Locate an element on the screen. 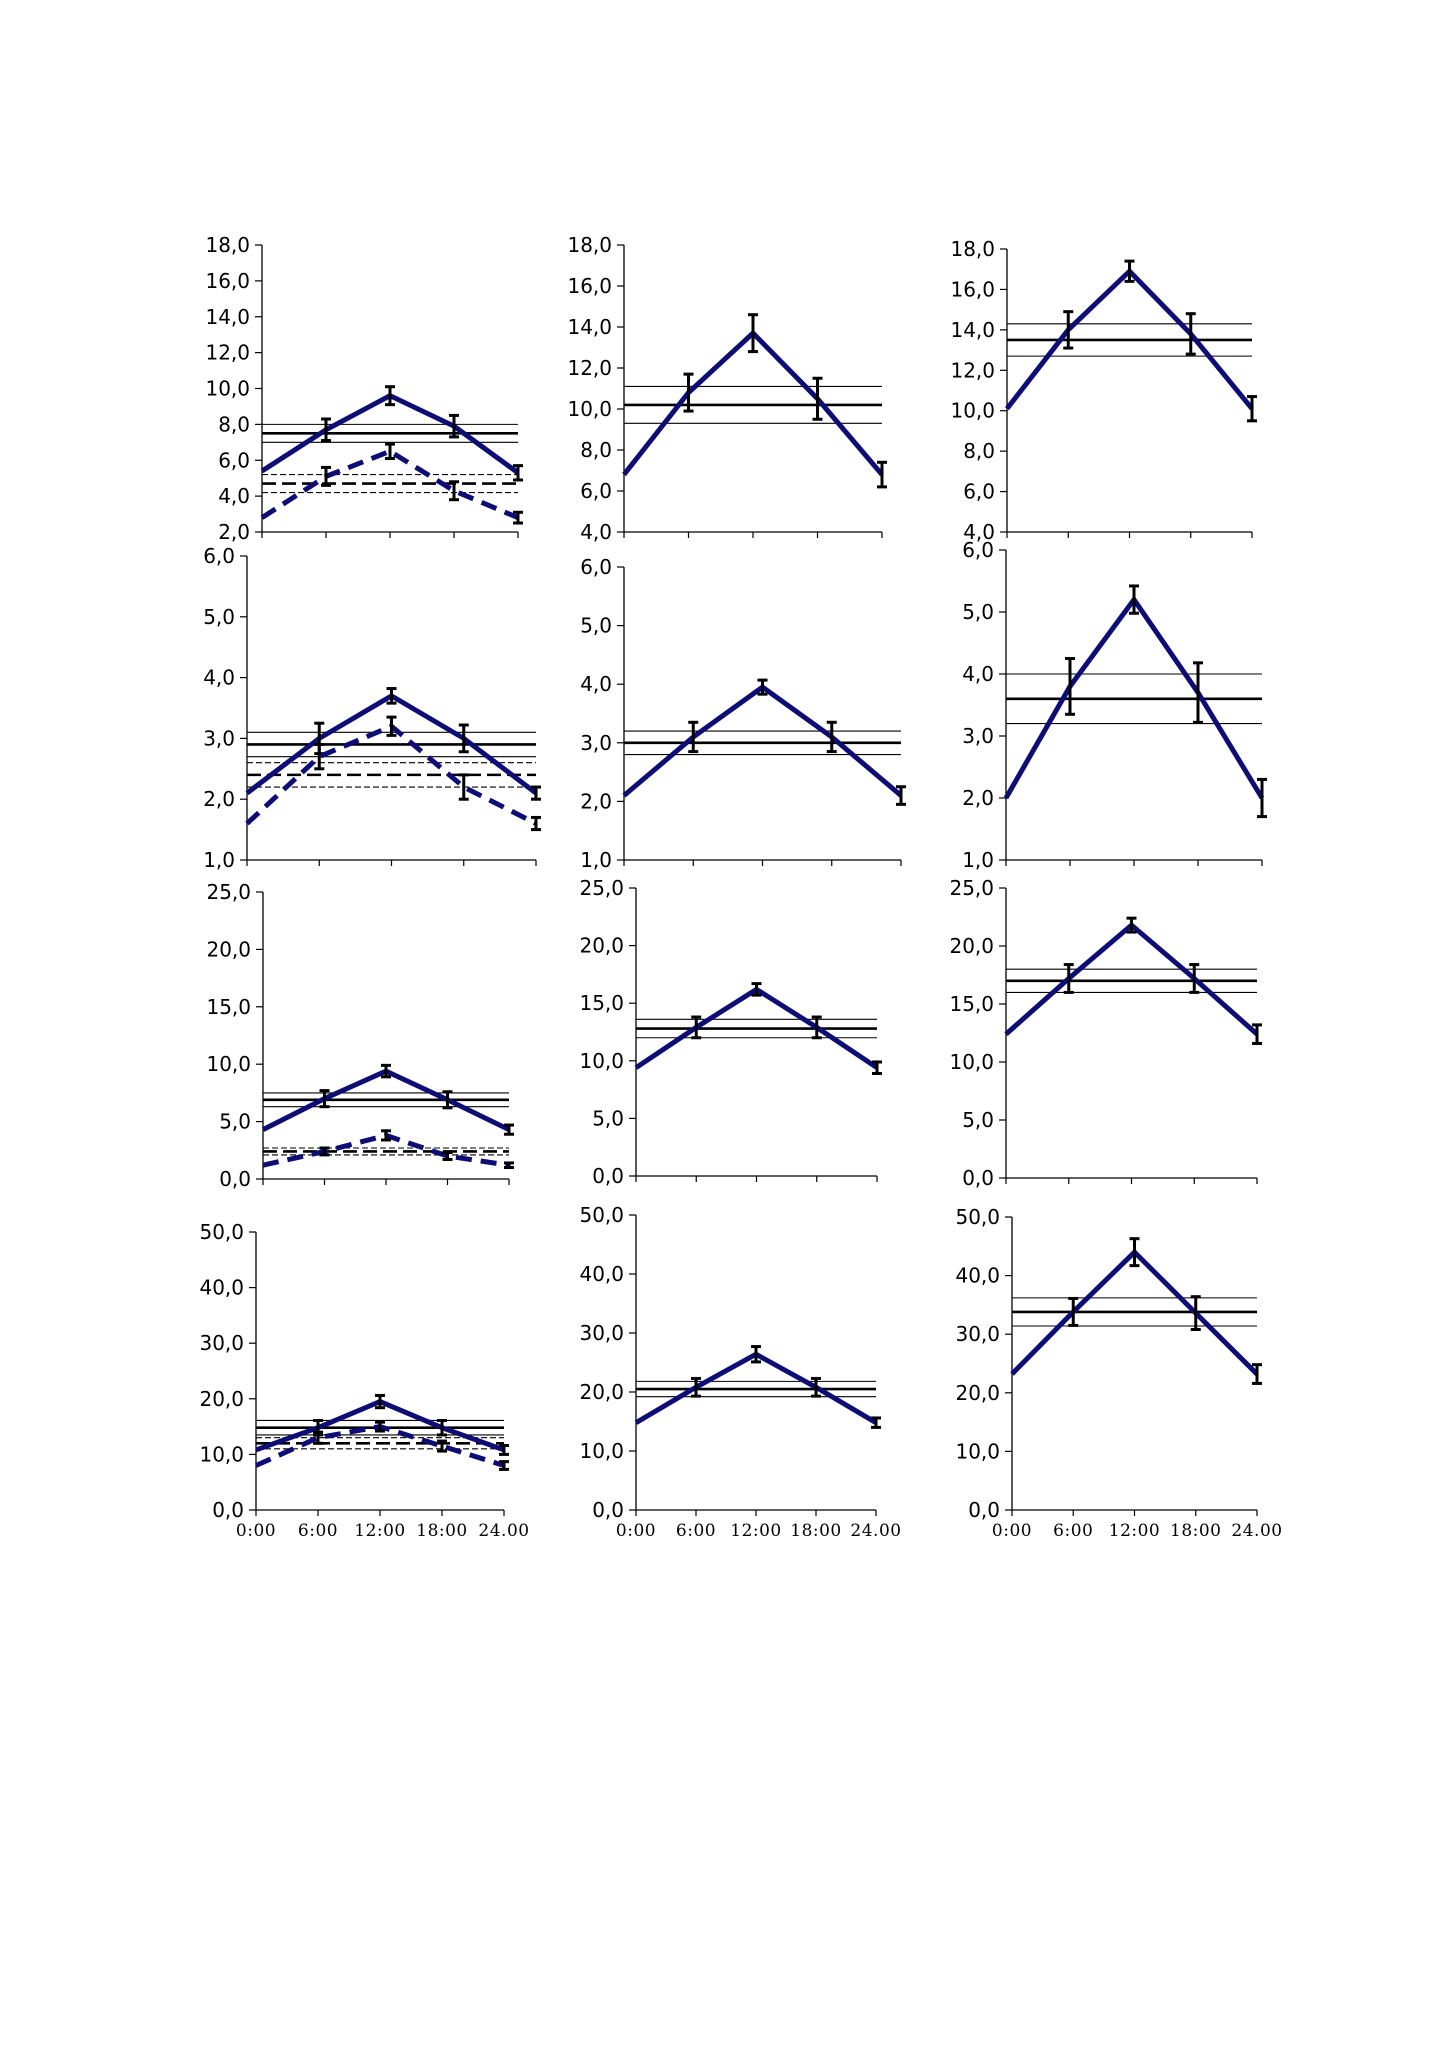 The image size is (1449, 2050). x-tick-label: 0:00 is located at coordinates (636, 1531).